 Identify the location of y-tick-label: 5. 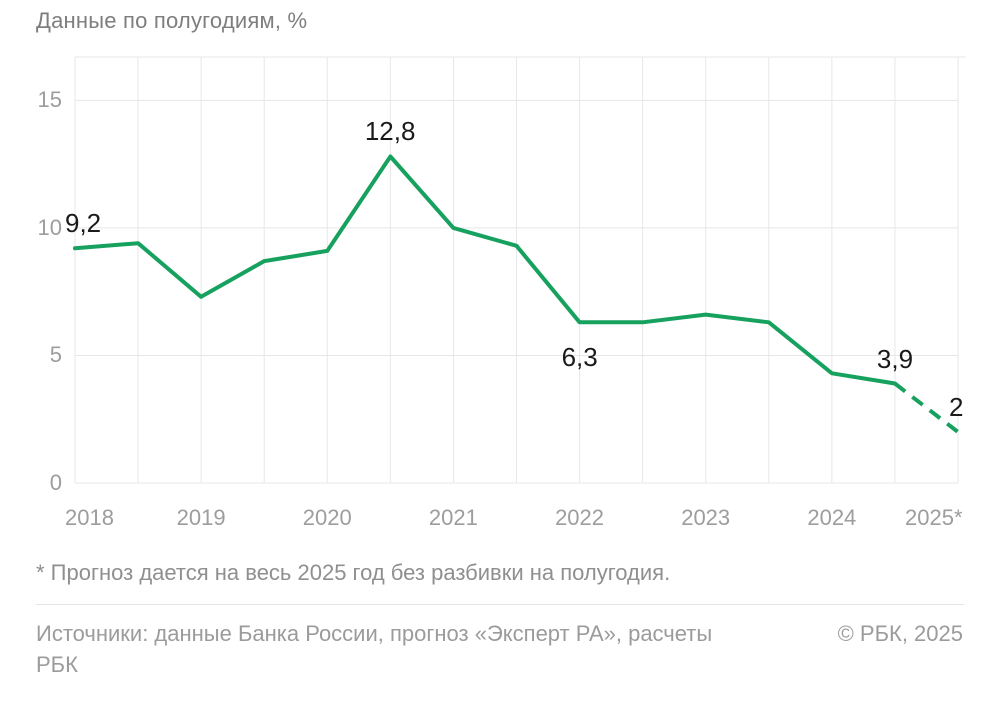
(55, 355).